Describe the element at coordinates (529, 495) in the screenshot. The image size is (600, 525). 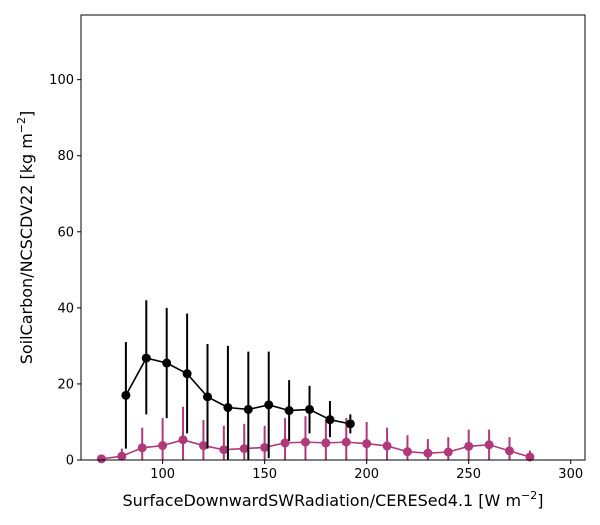
I see `x-axis-label-superscript: −2` at that location.